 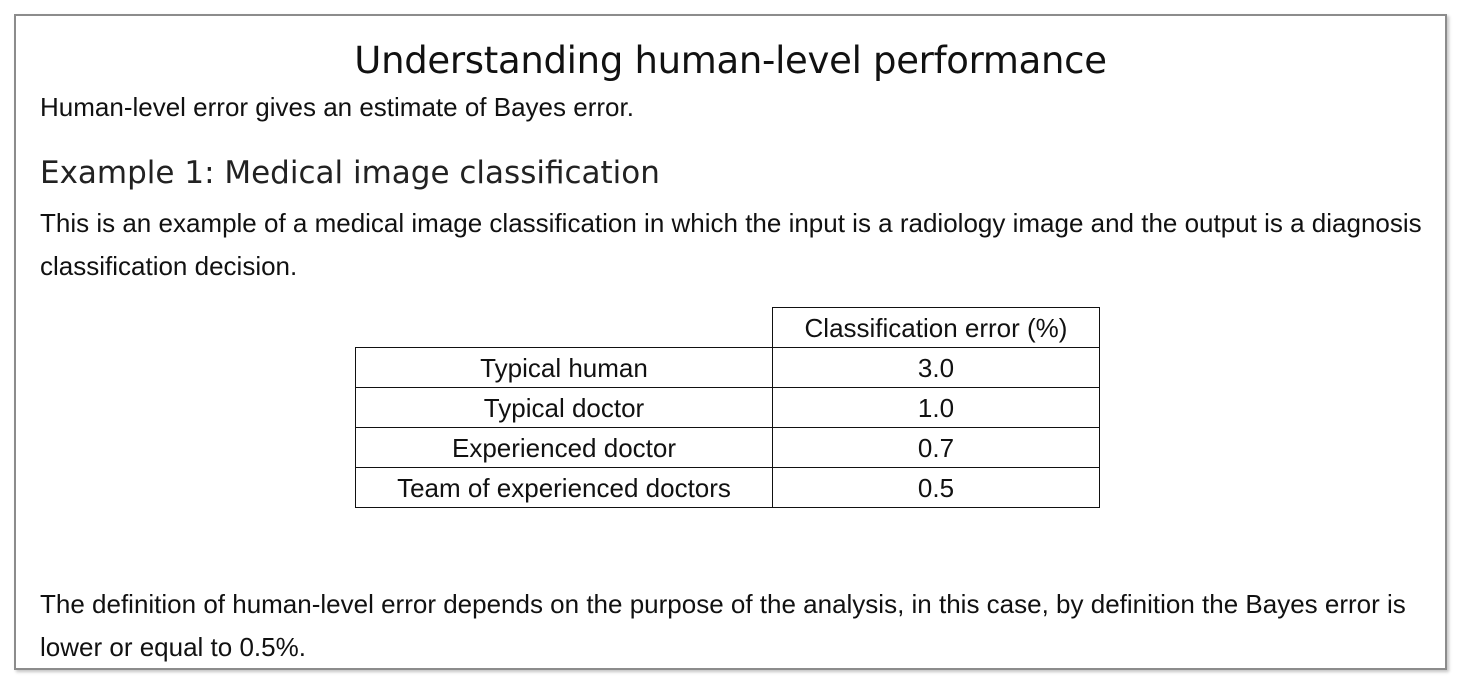 I want to click on row-value: 1.0, so click(x=936, y=407).